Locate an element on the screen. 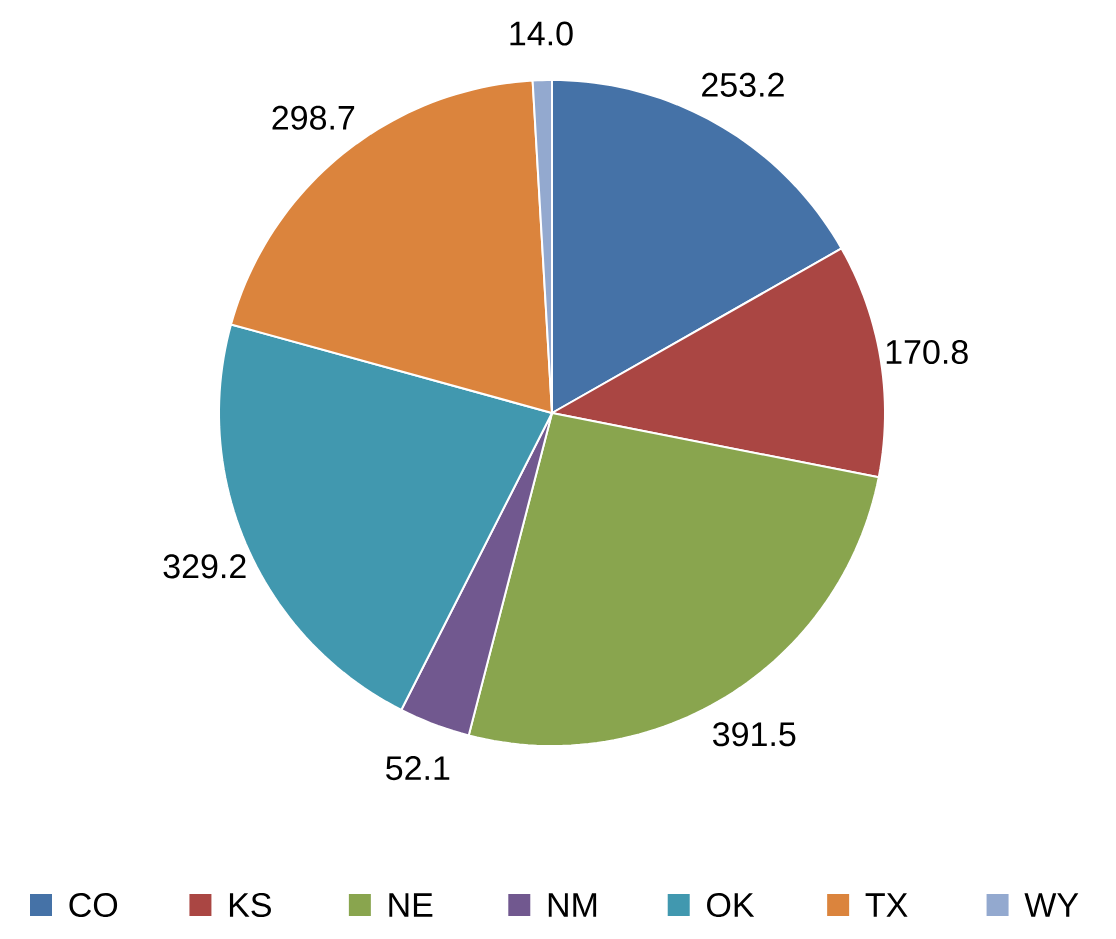 Image resolution: width=1116 pixels, height=939 pixels. data-label: 14.0 is located at coordinates (541, 33).